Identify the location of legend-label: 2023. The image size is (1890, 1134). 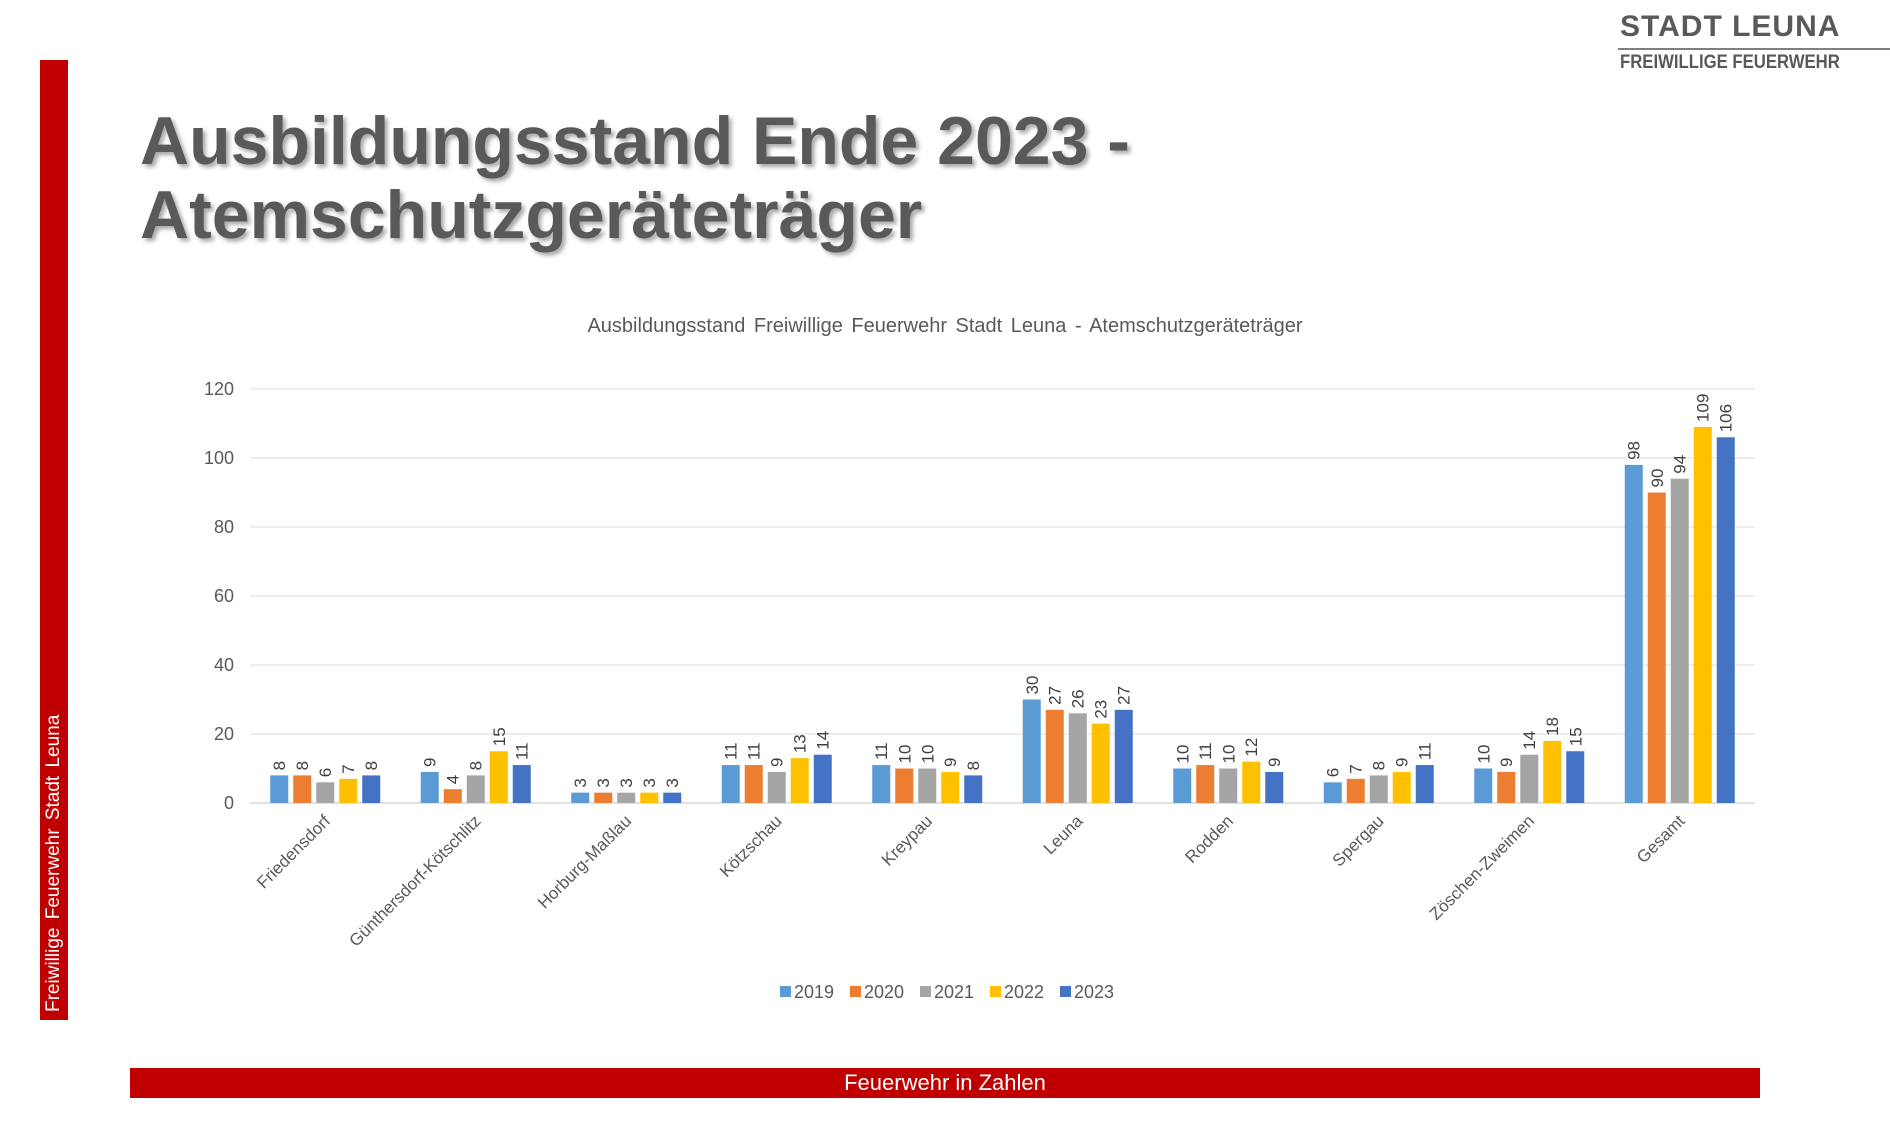
(1094, 992).